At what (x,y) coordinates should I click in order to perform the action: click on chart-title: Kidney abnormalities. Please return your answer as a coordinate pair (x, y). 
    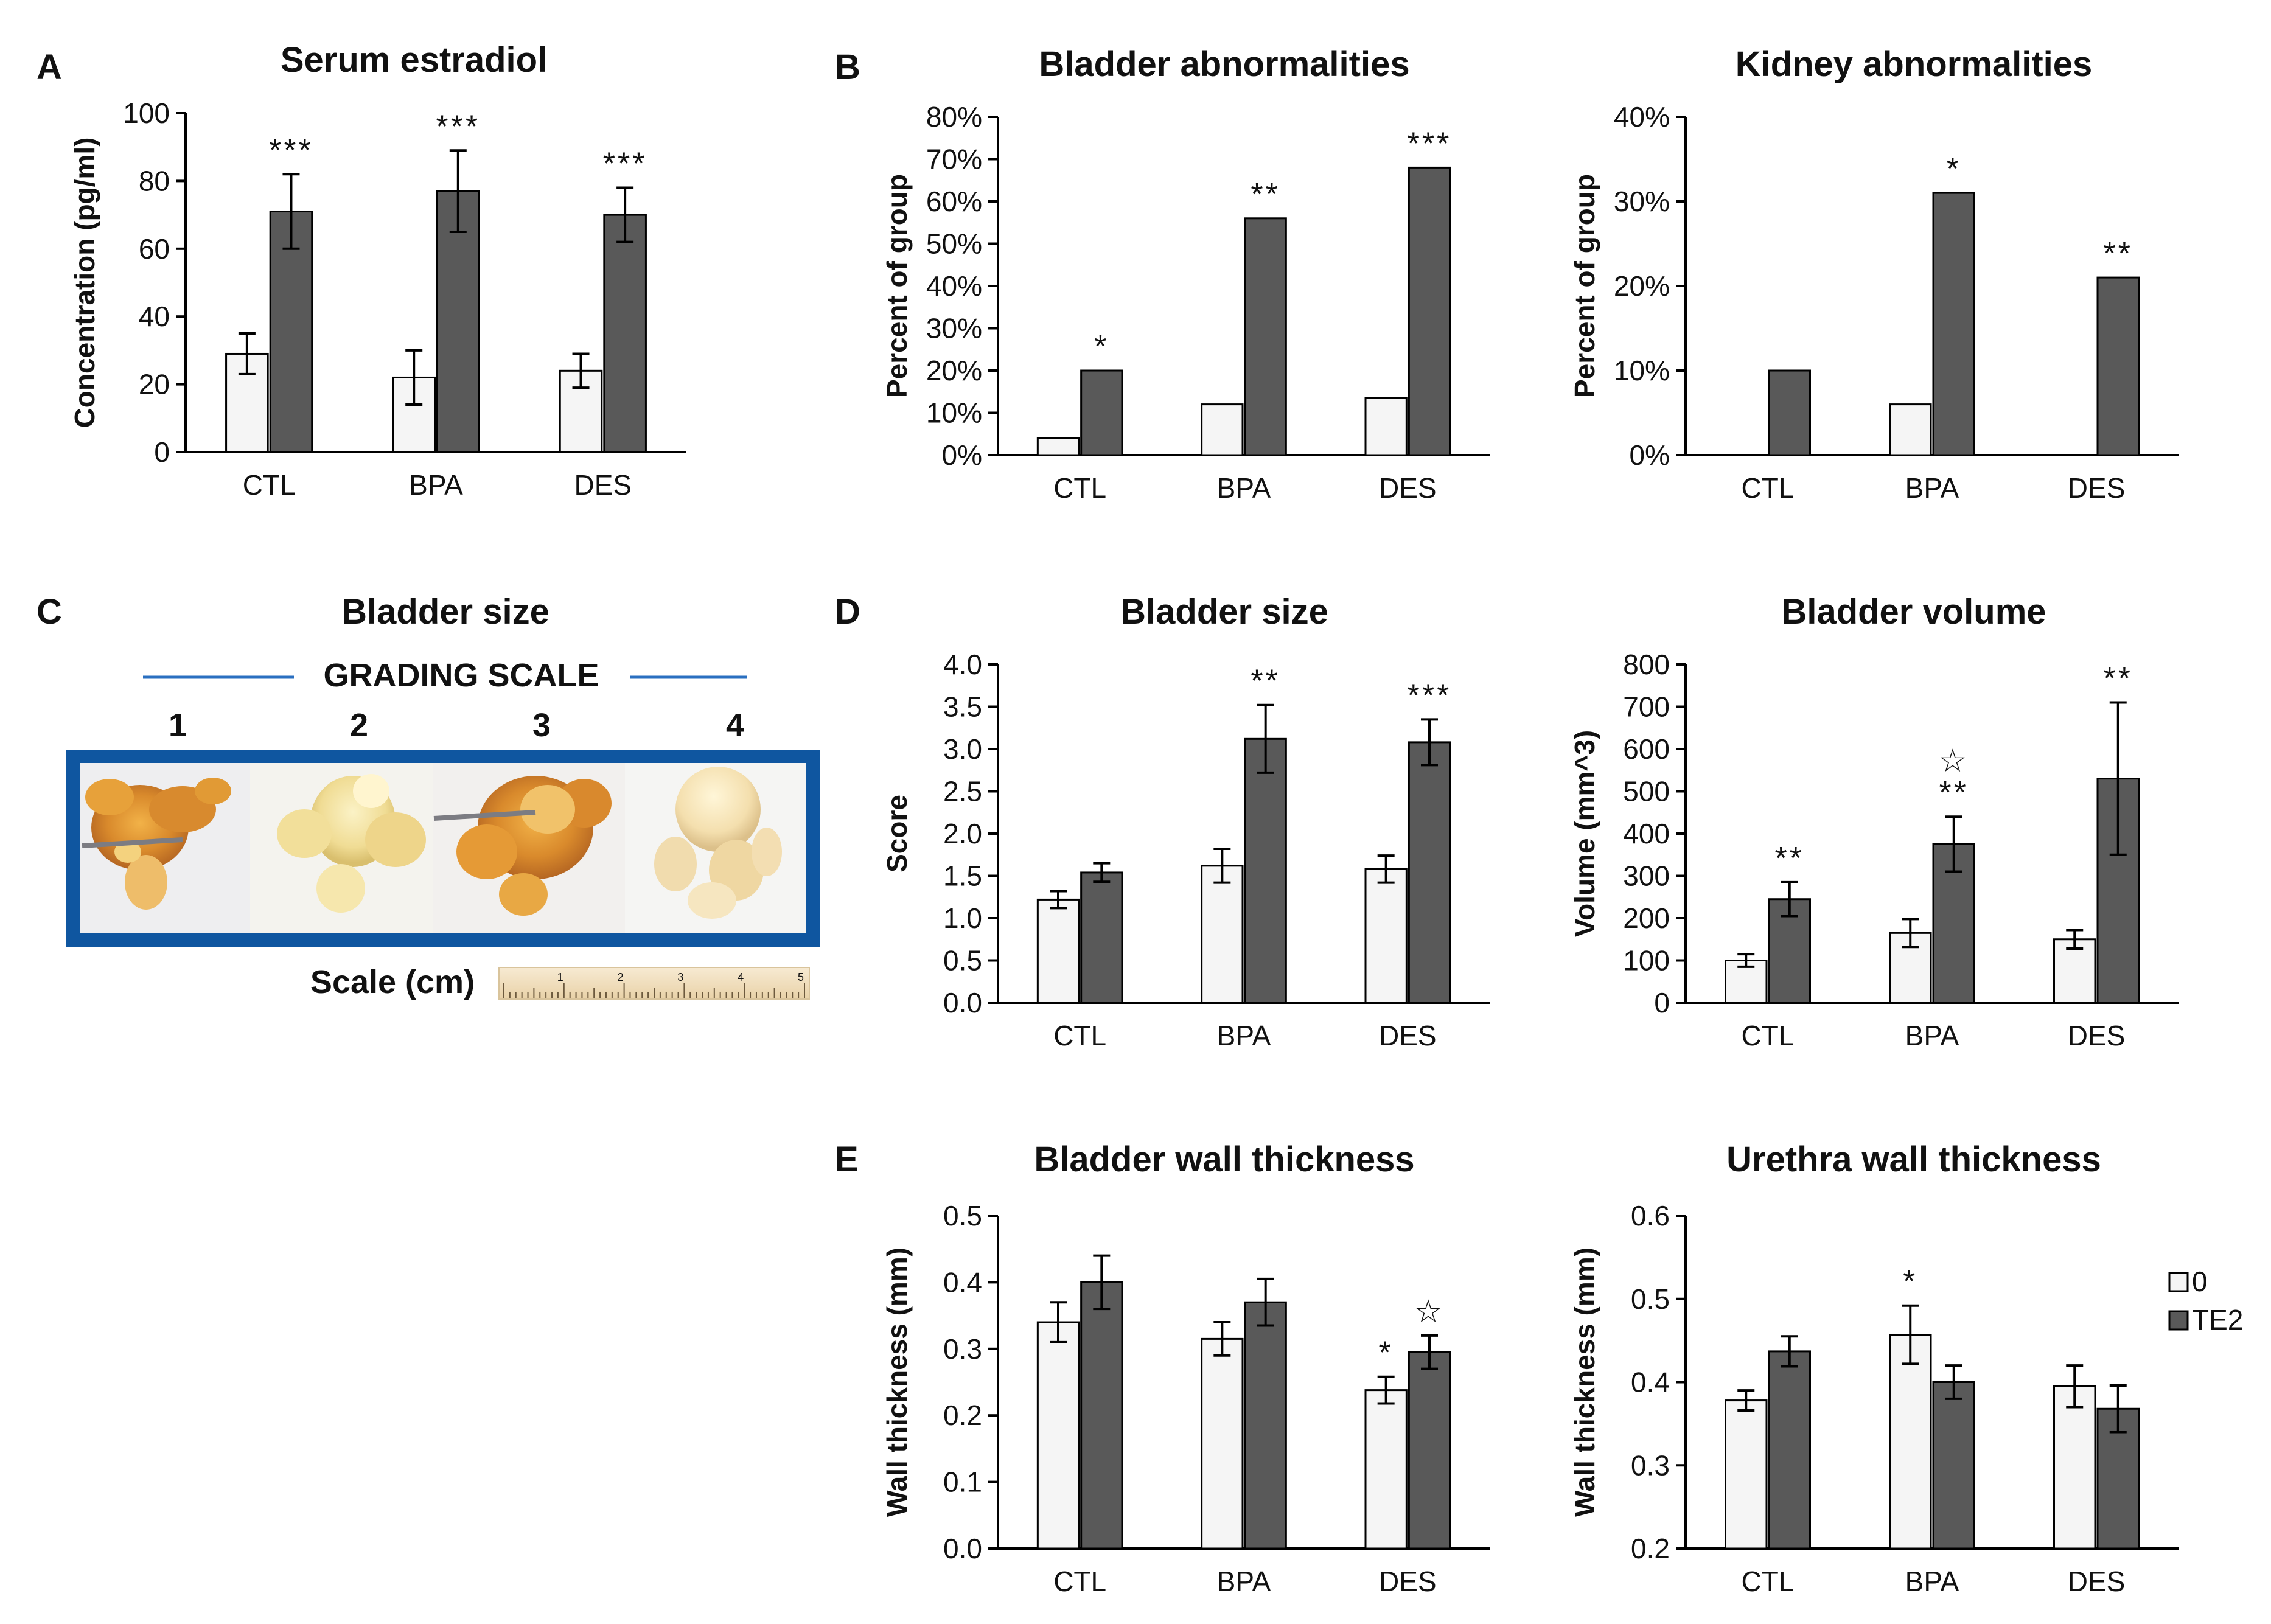
    Looking at the image, I should click on (1914, 64).